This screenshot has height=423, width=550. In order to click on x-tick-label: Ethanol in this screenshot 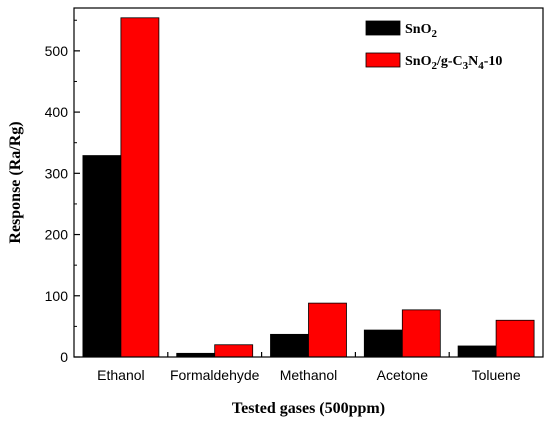, I will do `click(120, 375)`.